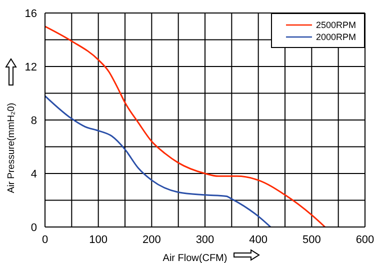  I want to click on x-tick-label: 0, so click(45, 240).